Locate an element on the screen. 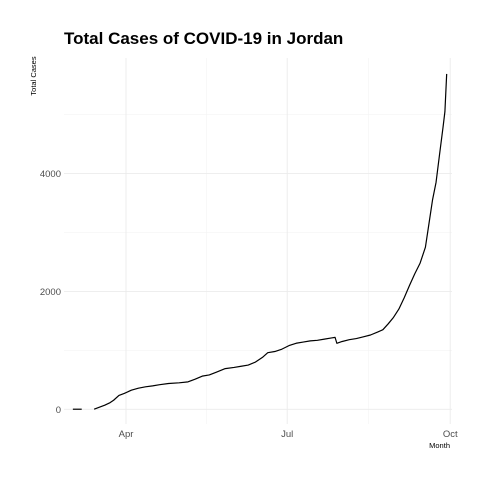 The width and height of the screenshot is (480, 480). x-tick-label-oct: Oct is located at coordinates (450, 434).